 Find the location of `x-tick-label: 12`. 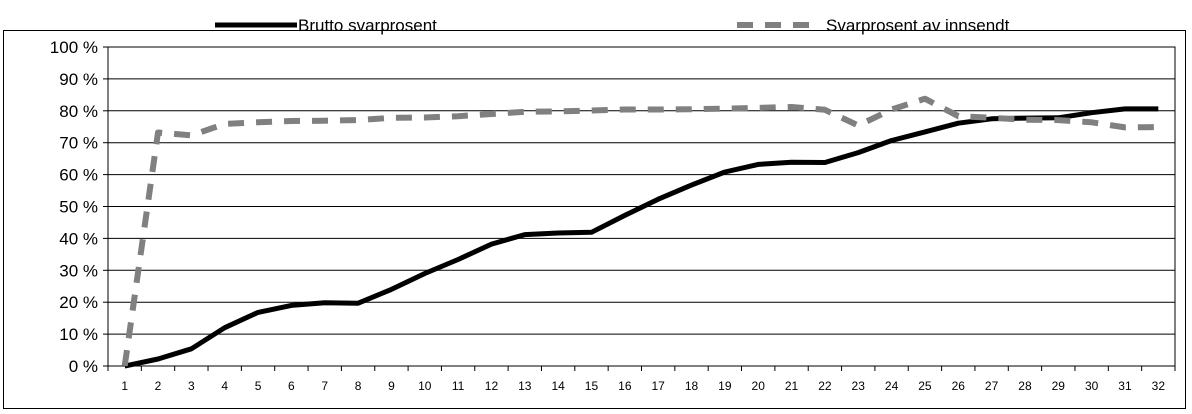

x-tick-label: 12 is located at coordinates (492, 386).